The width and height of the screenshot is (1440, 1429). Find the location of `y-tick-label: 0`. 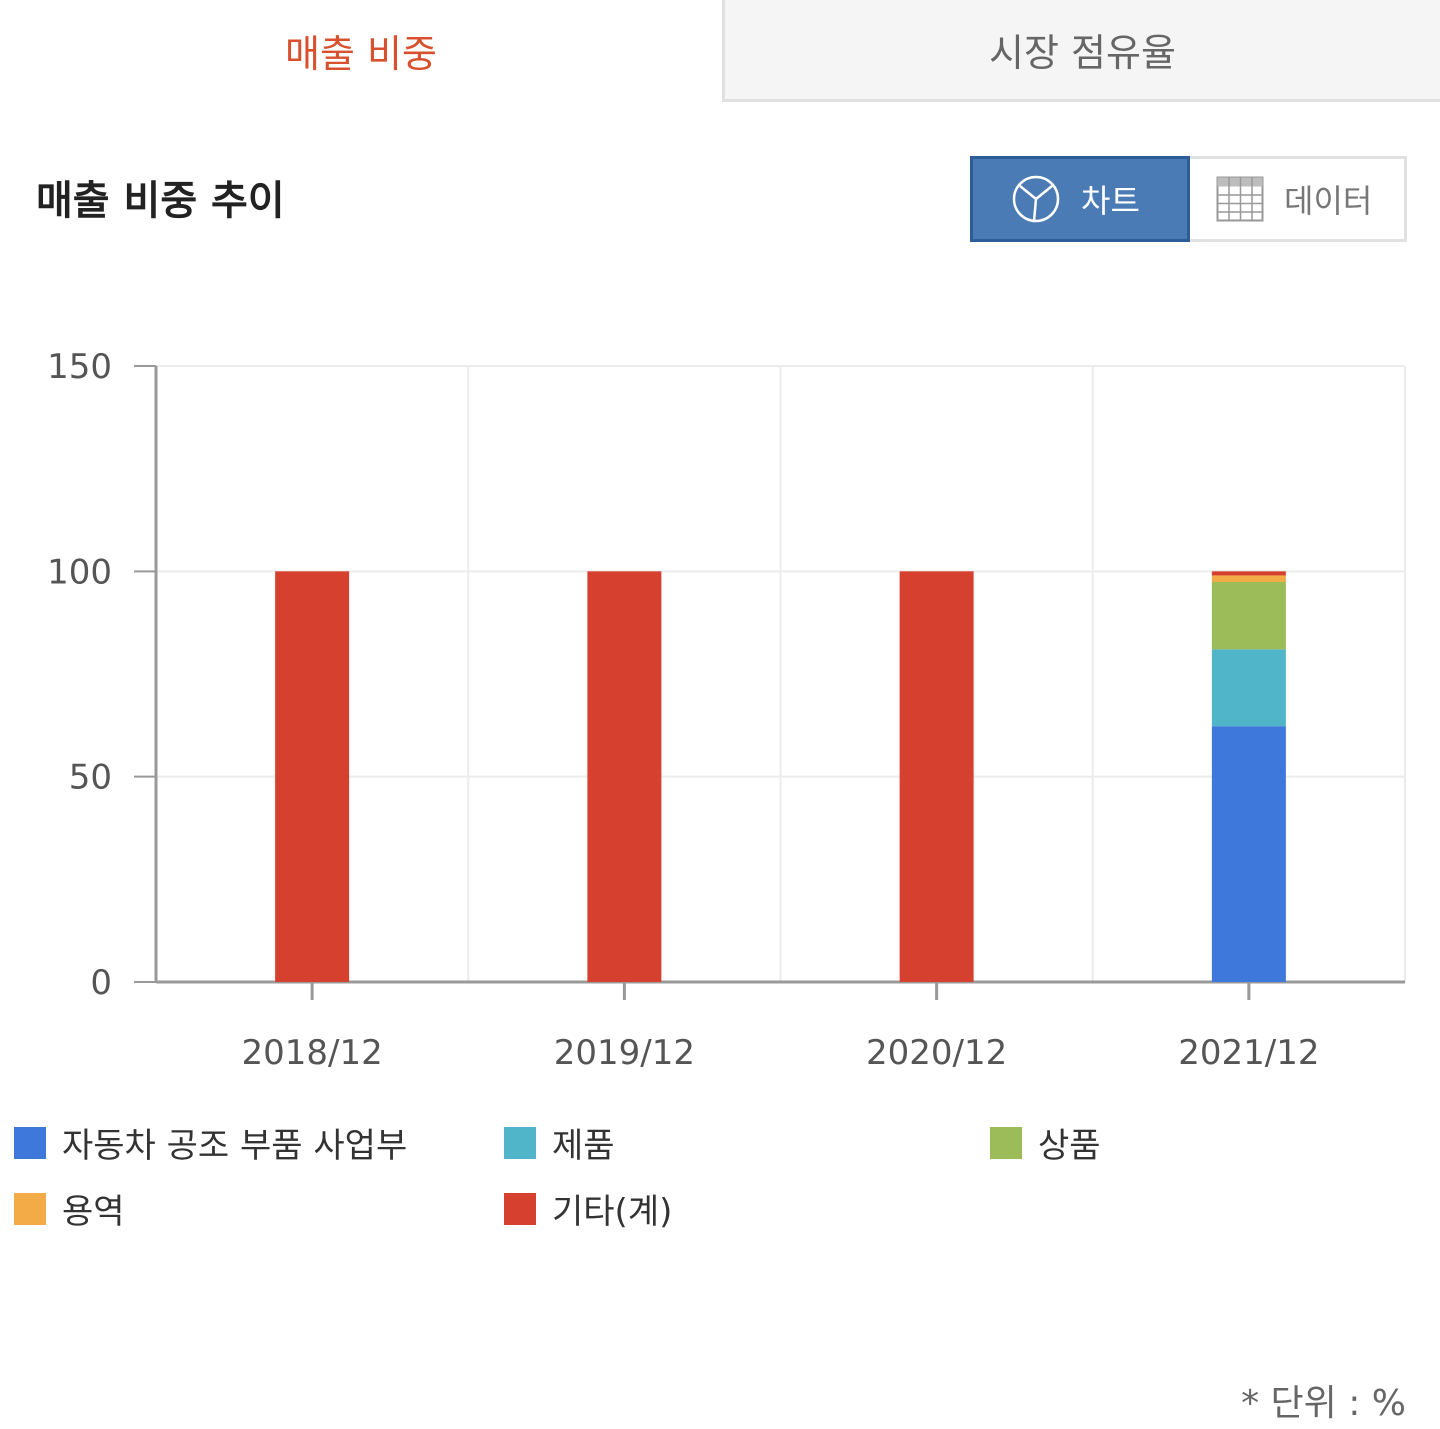

y-tick-label: 0 is located at coordinates (101, 983).